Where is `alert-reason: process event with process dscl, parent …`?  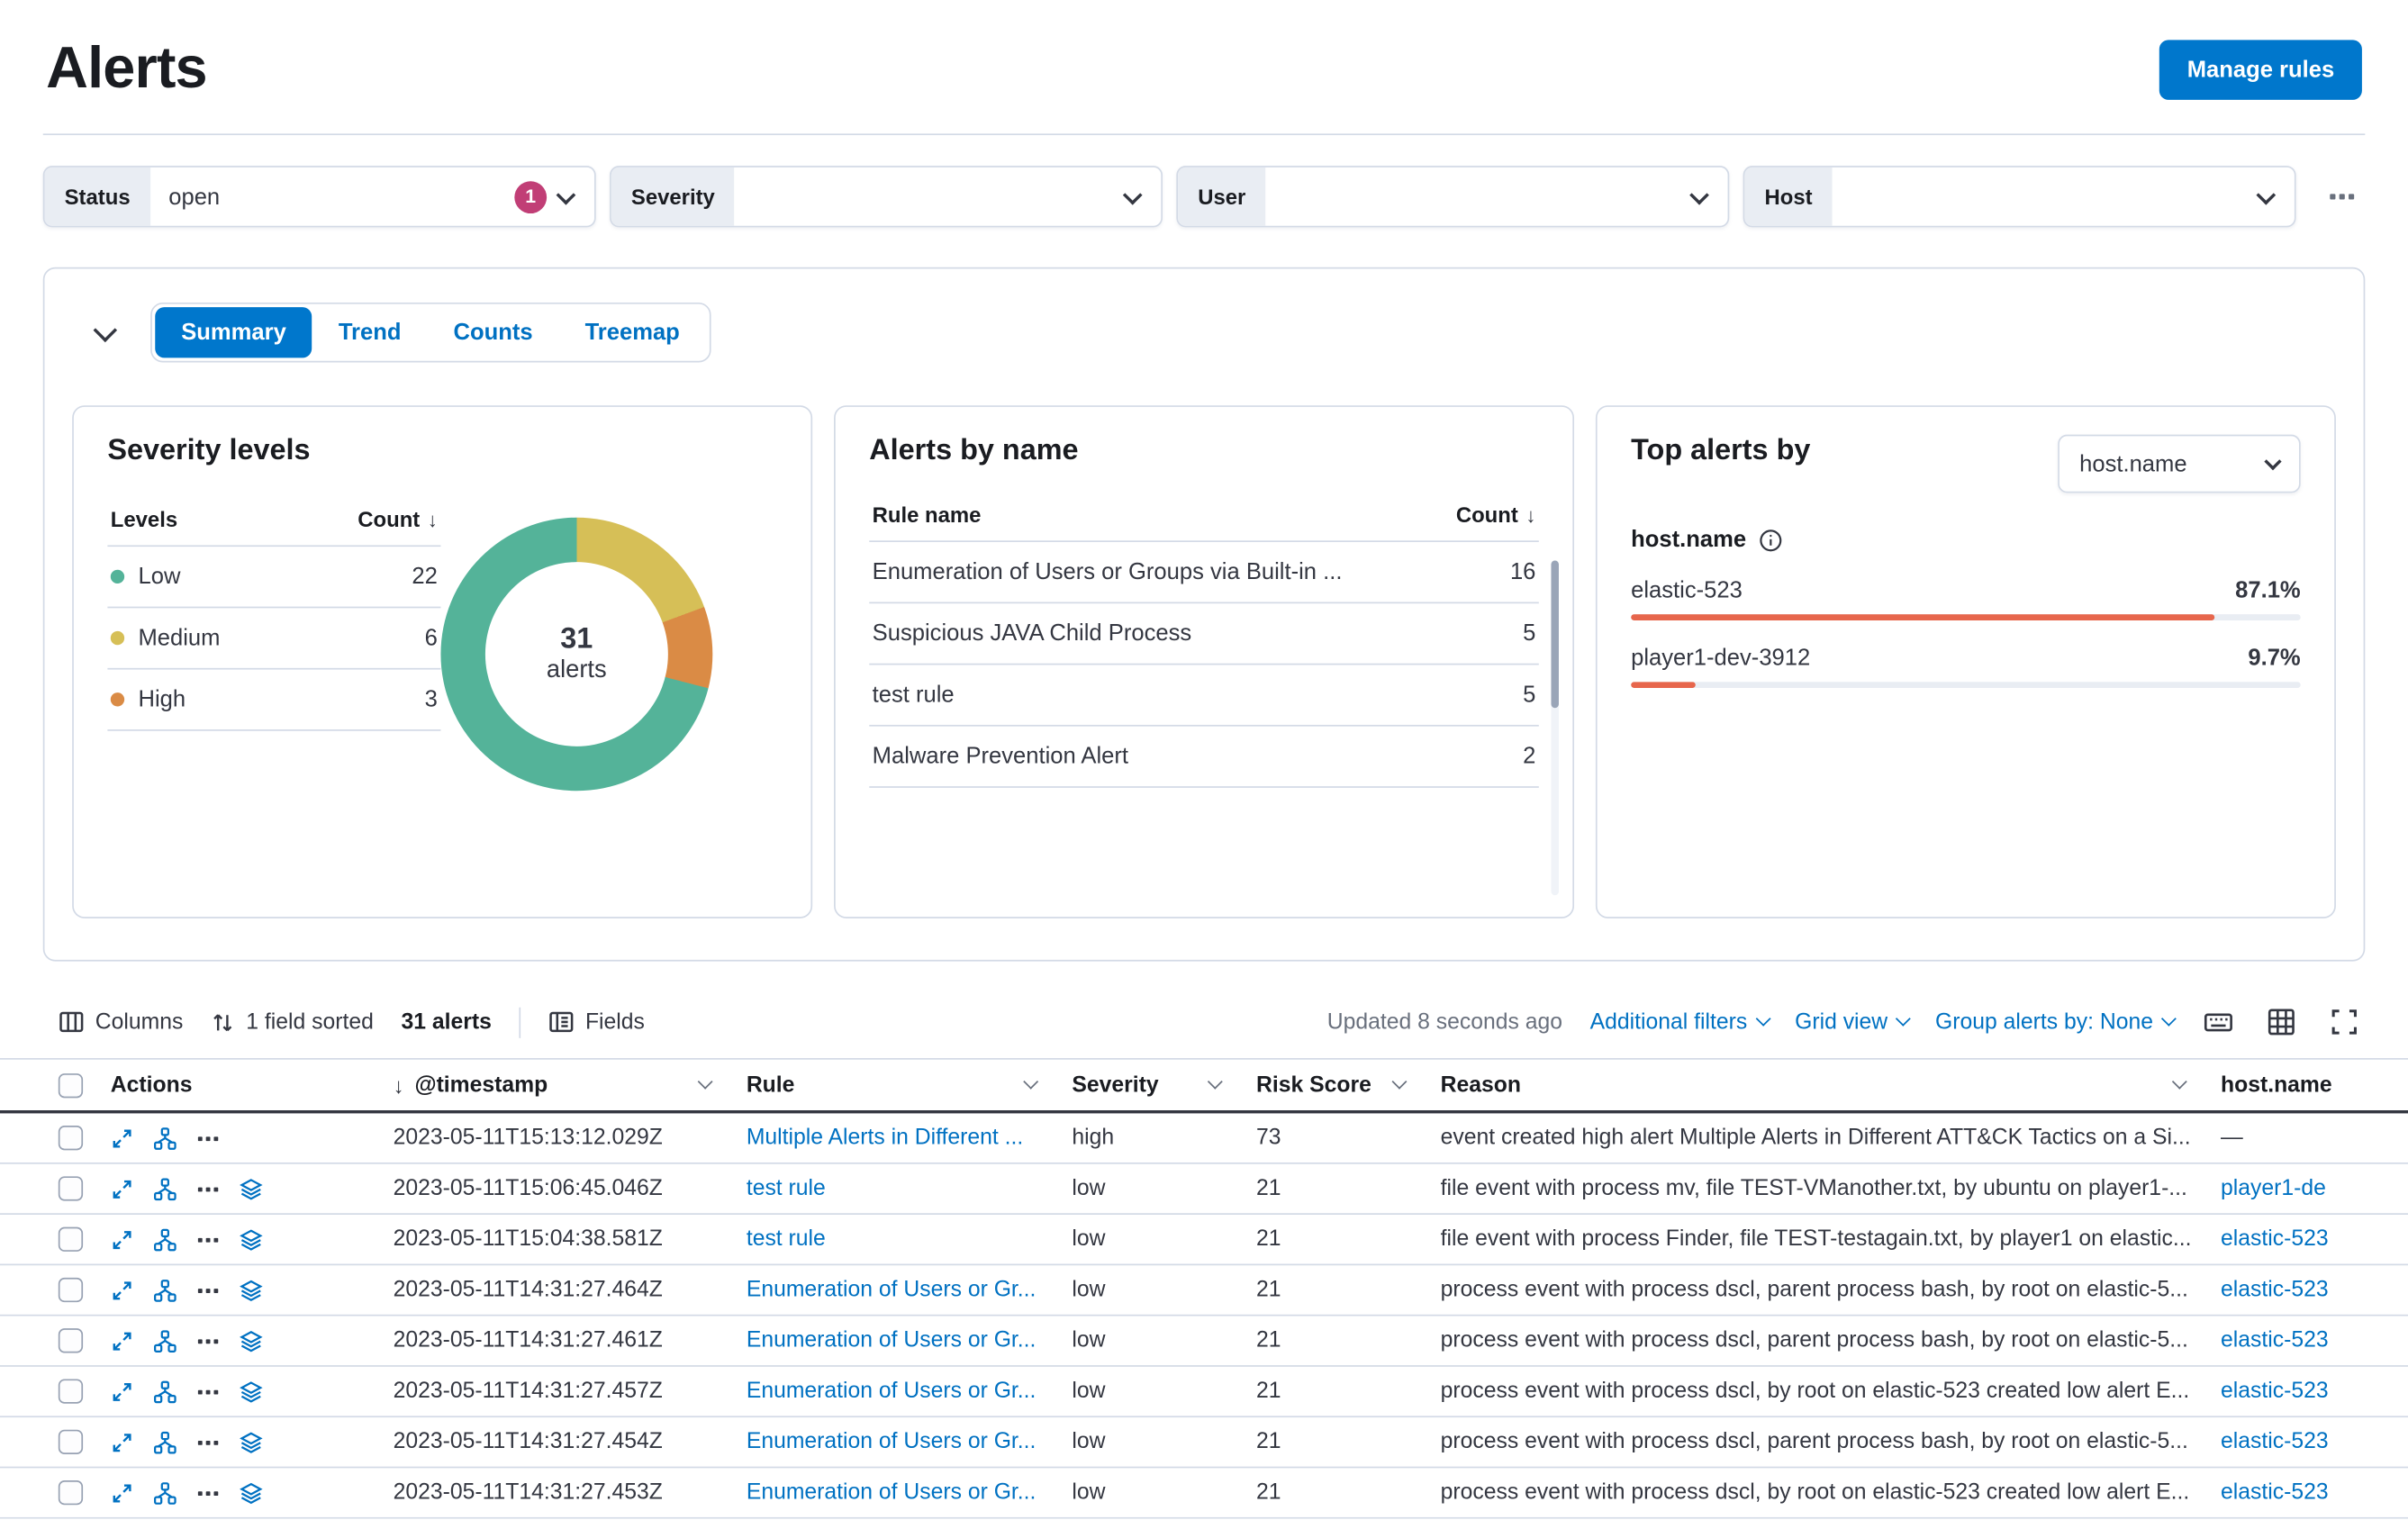 alert-reason: process event with process dscl, parent … is located at coordinates (1814, 1442).